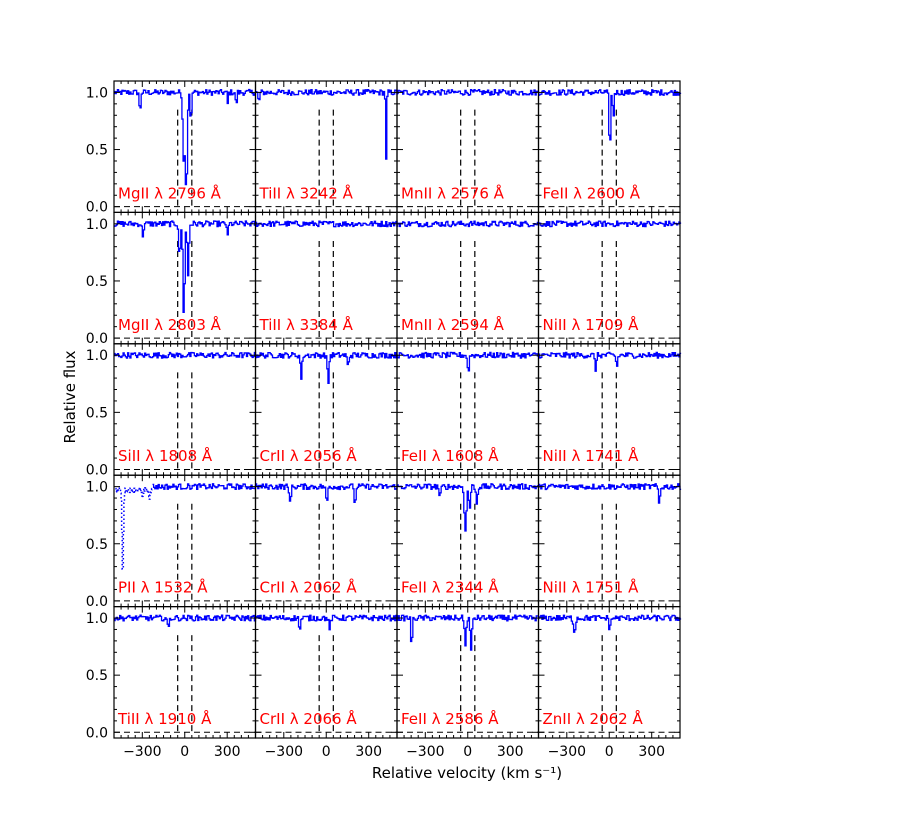 This screenshot has height=822, width=913. I want to click on panel-3: FeII λ 2600 Å, so click(609, 146).